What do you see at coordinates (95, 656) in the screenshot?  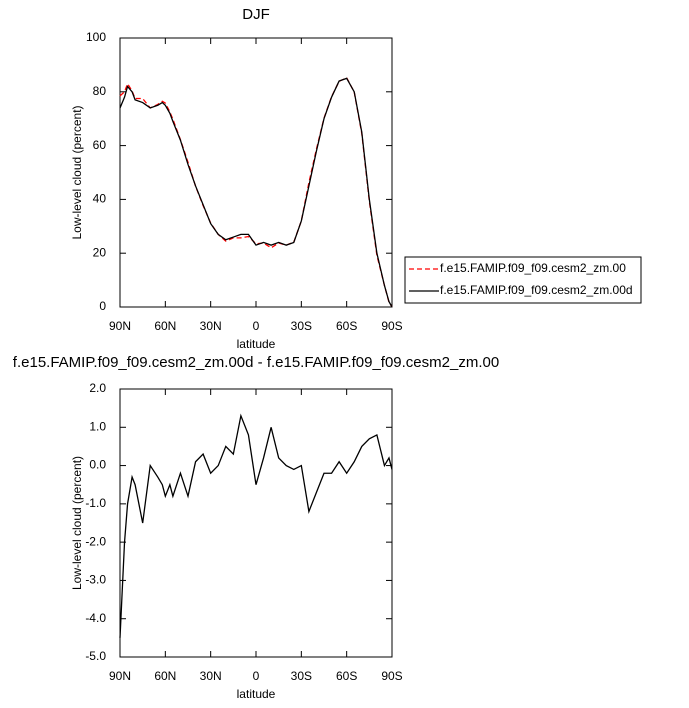 I see `y-tick-label: -5.0` at bounding box center [95, 656].